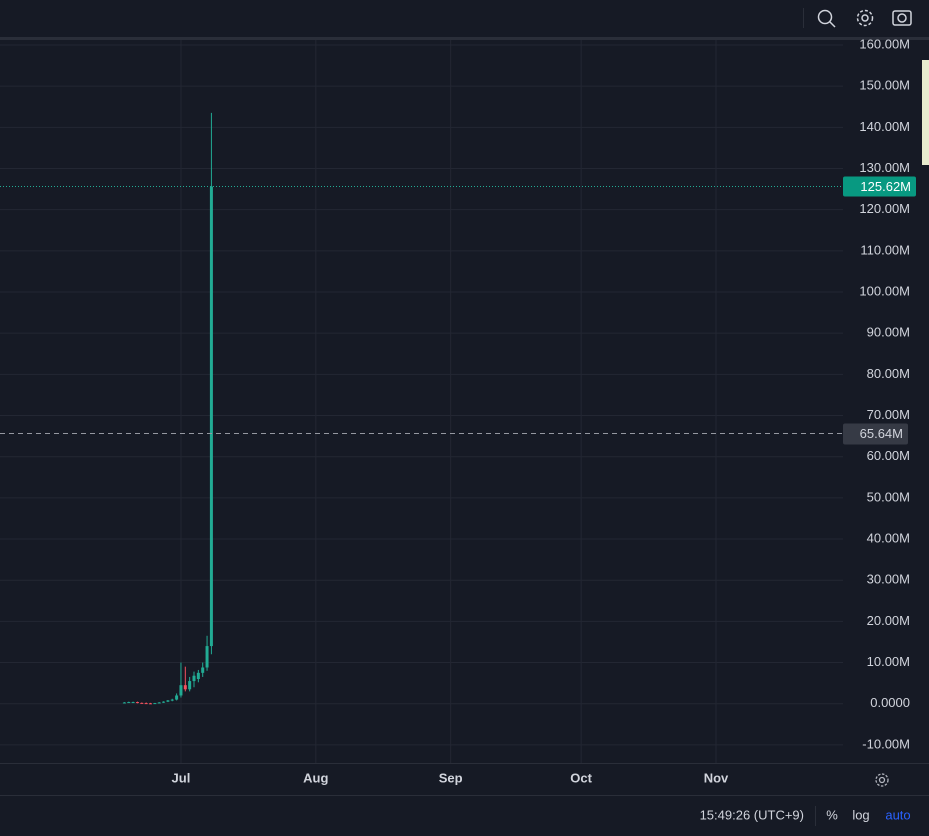 This screenshot has height=836, width=929. I want to click on percent-button: %, so click(832, 814).